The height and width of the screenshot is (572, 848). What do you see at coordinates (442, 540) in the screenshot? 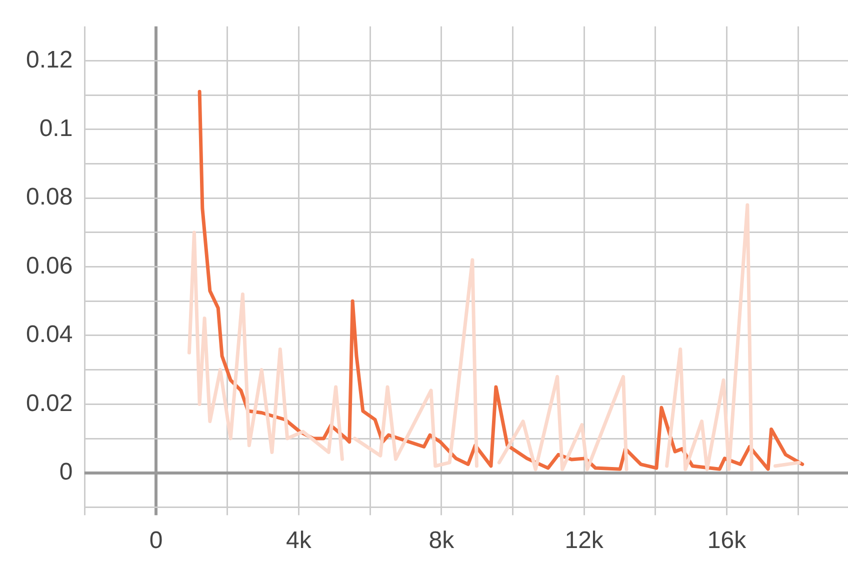
I see `x-tick-label: 8k` at bounding box center [442, 540].